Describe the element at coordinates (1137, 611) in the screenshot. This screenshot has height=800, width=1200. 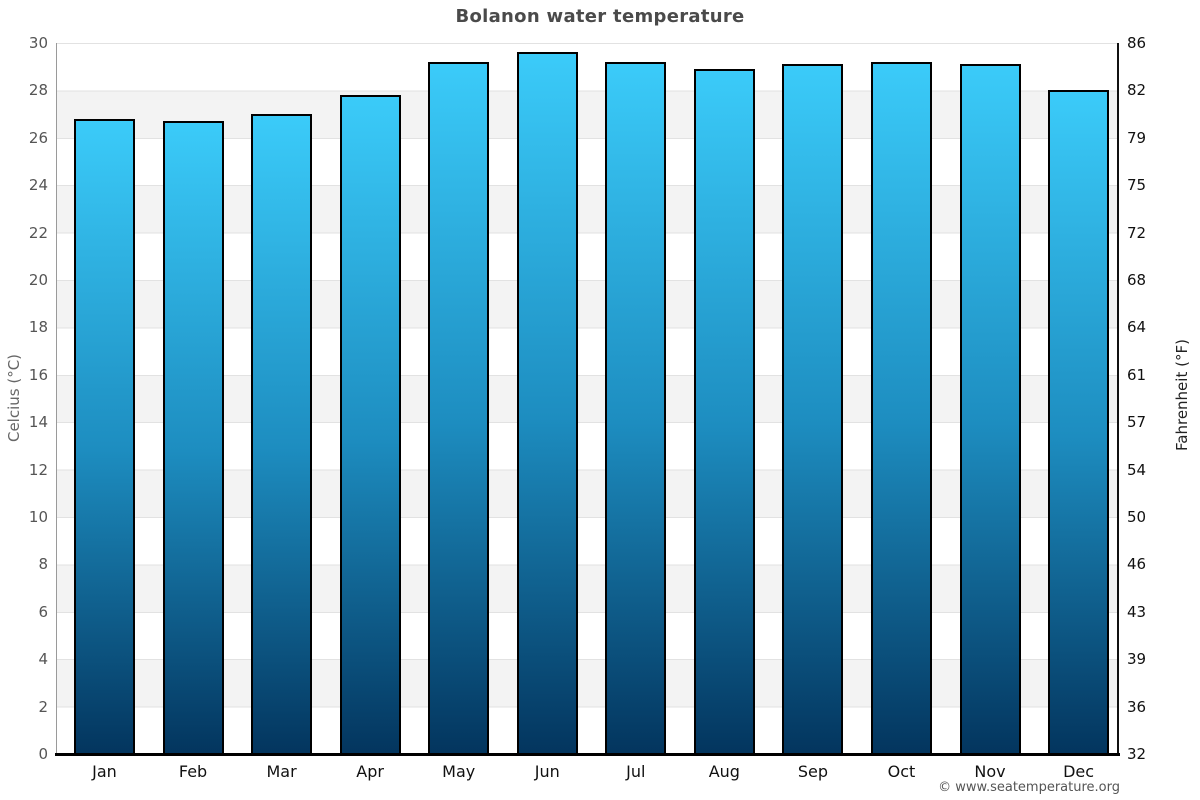
I see `fahrenheit-tick-43: 43` at that location.